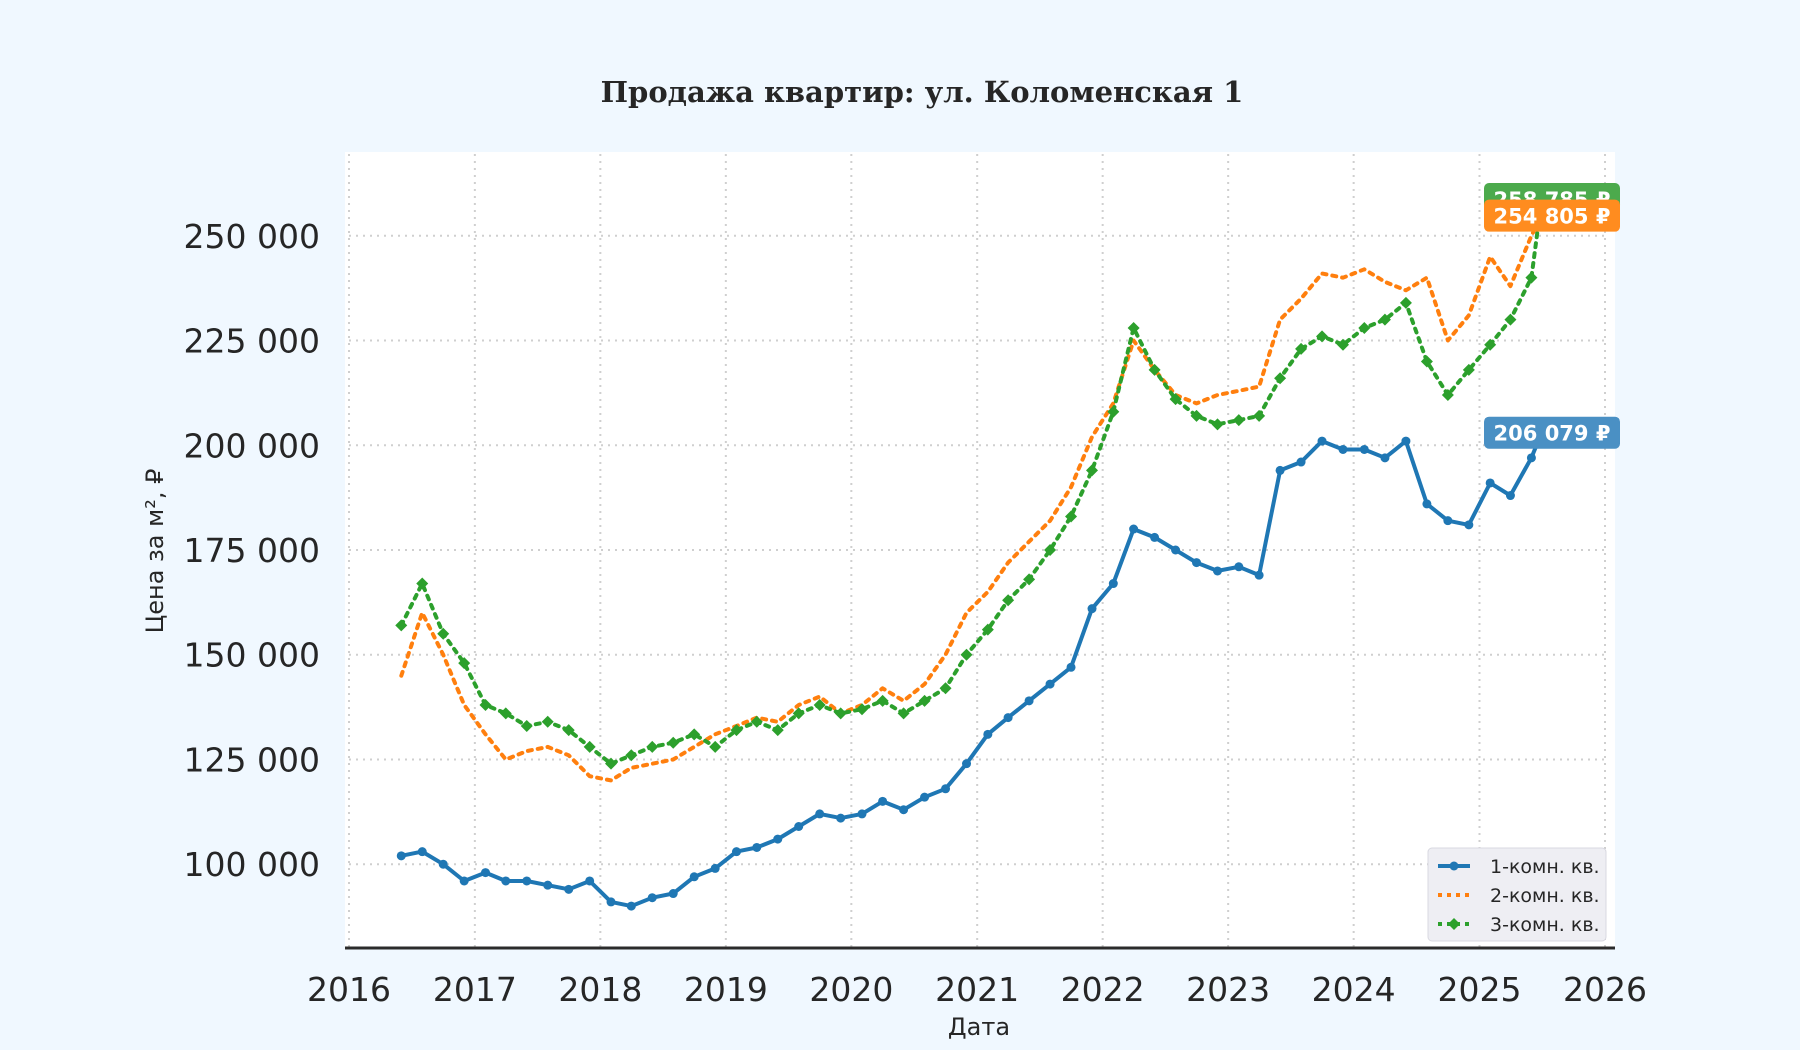  I want to click on x-tick-label: 2019, so click(726, 989).